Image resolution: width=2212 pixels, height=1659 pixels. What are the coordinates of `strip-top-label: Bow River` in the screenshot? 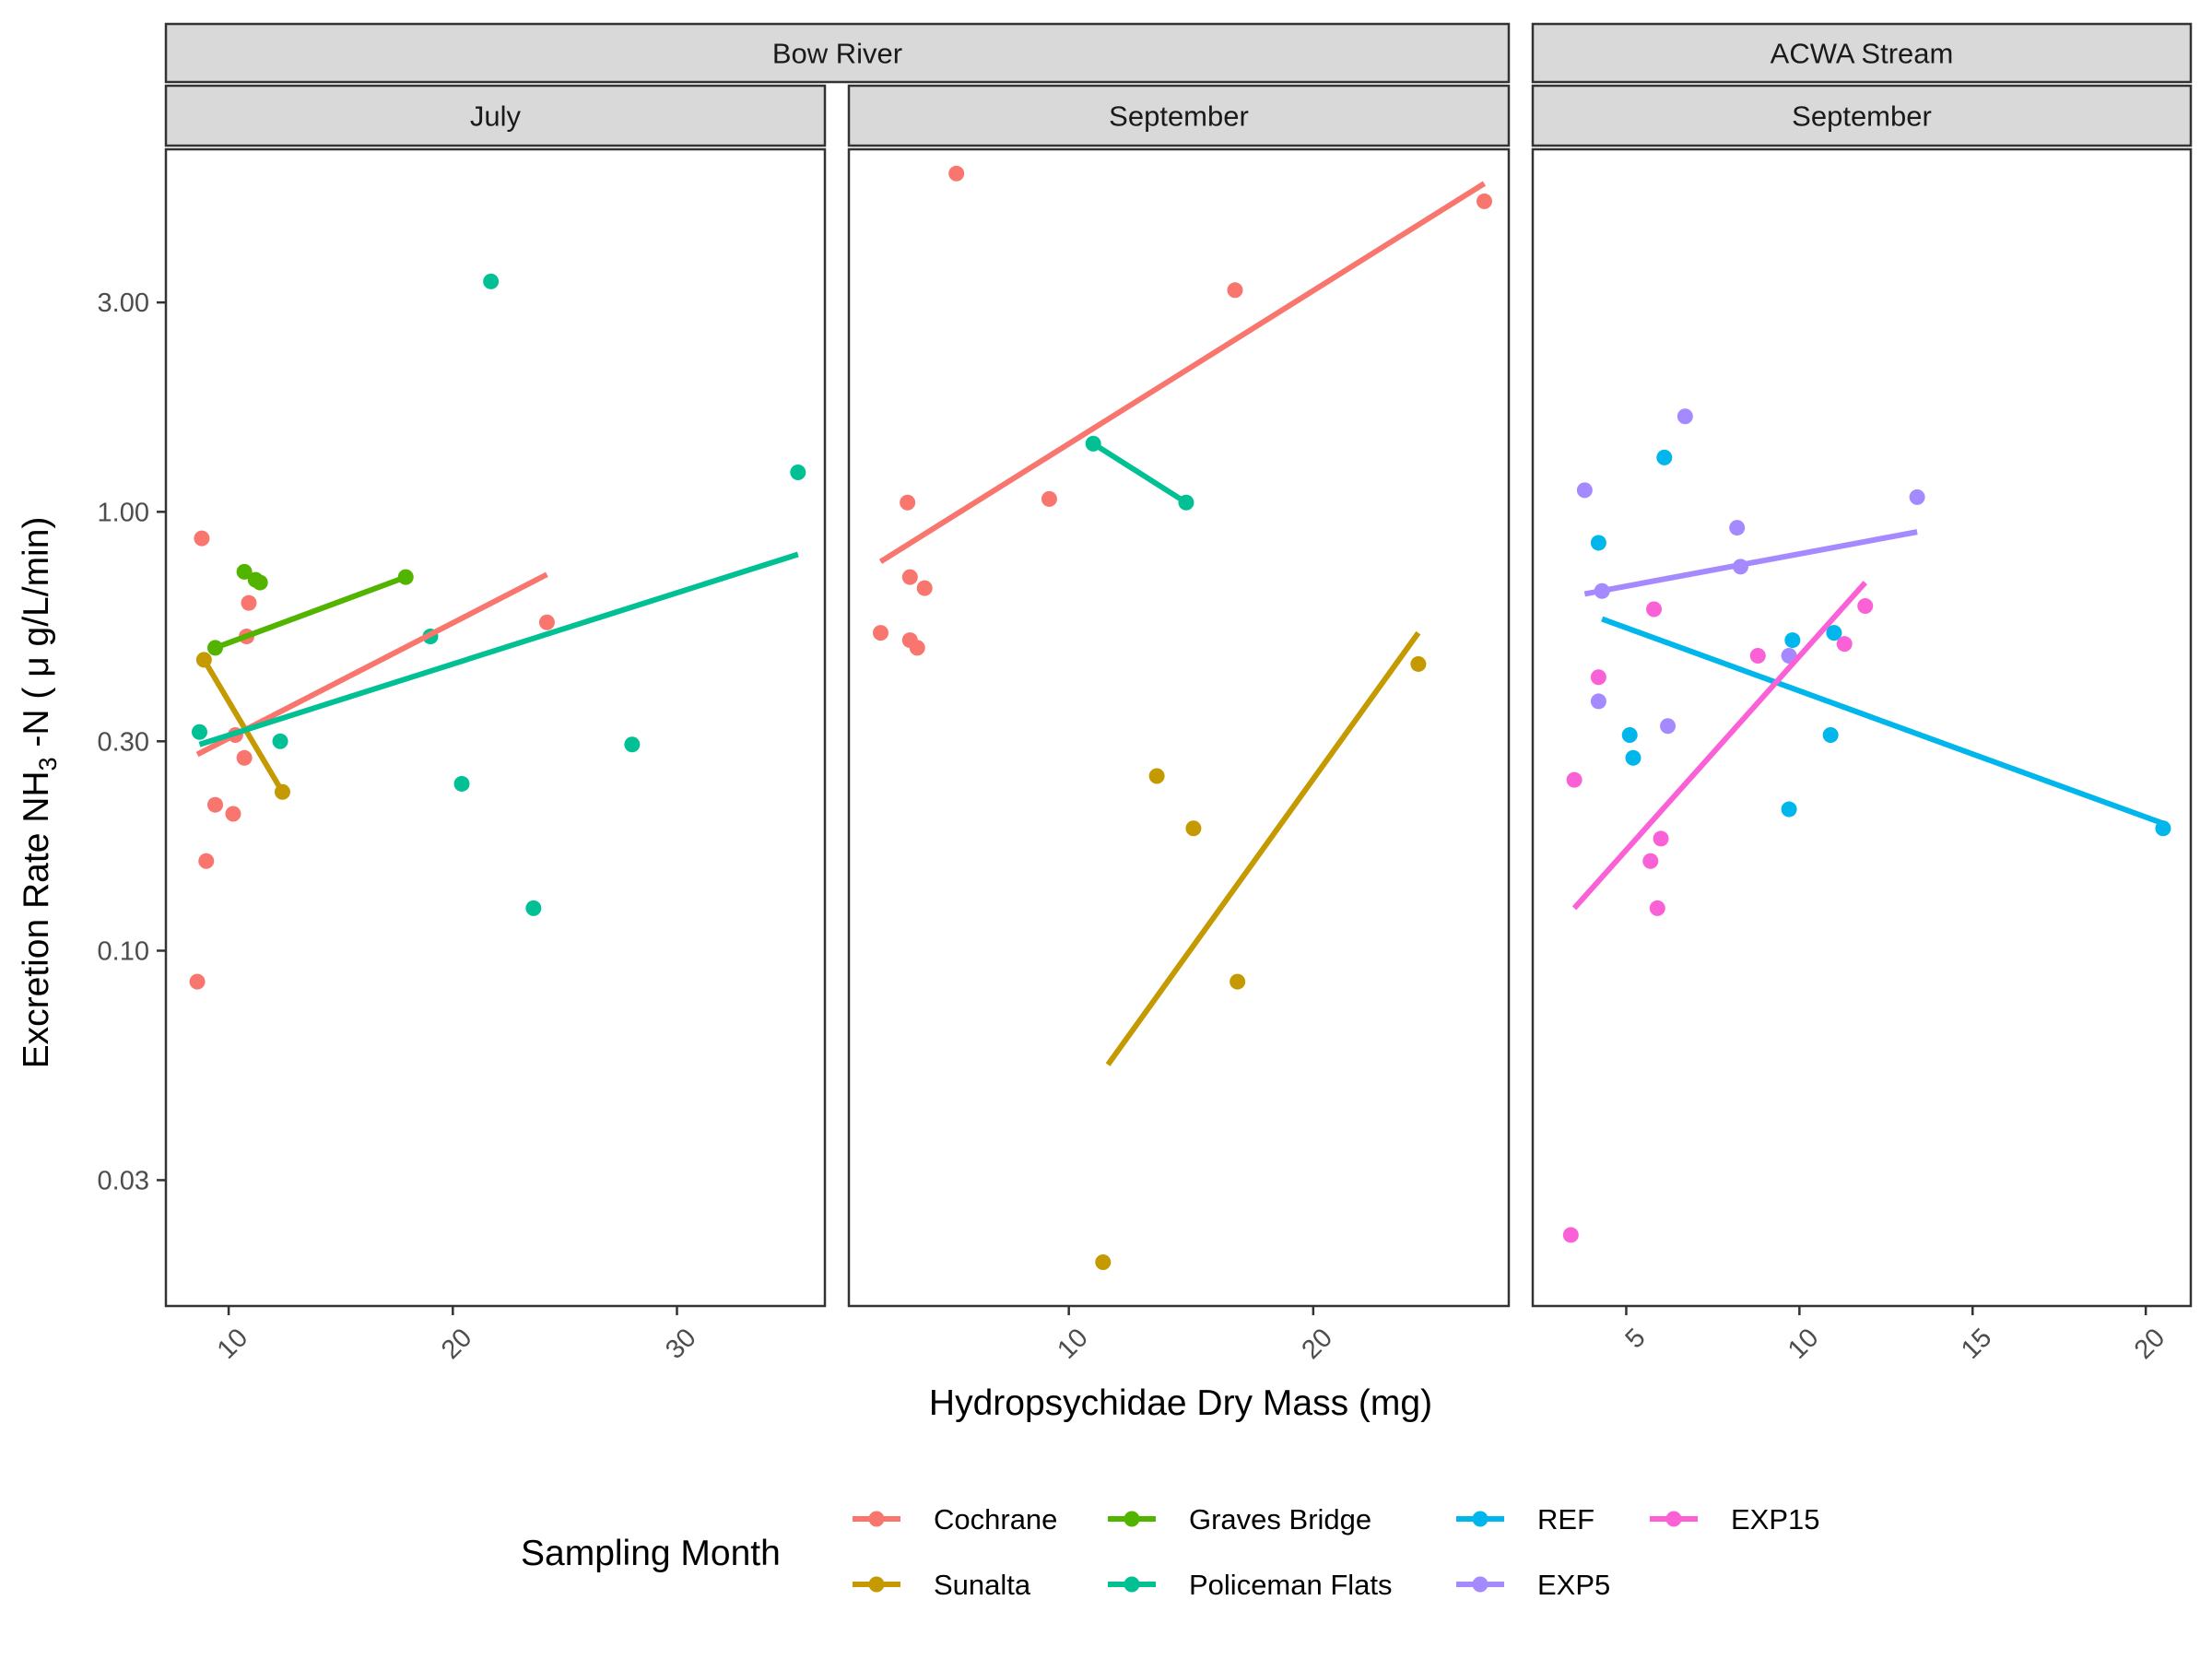 It's located at (837, 54).